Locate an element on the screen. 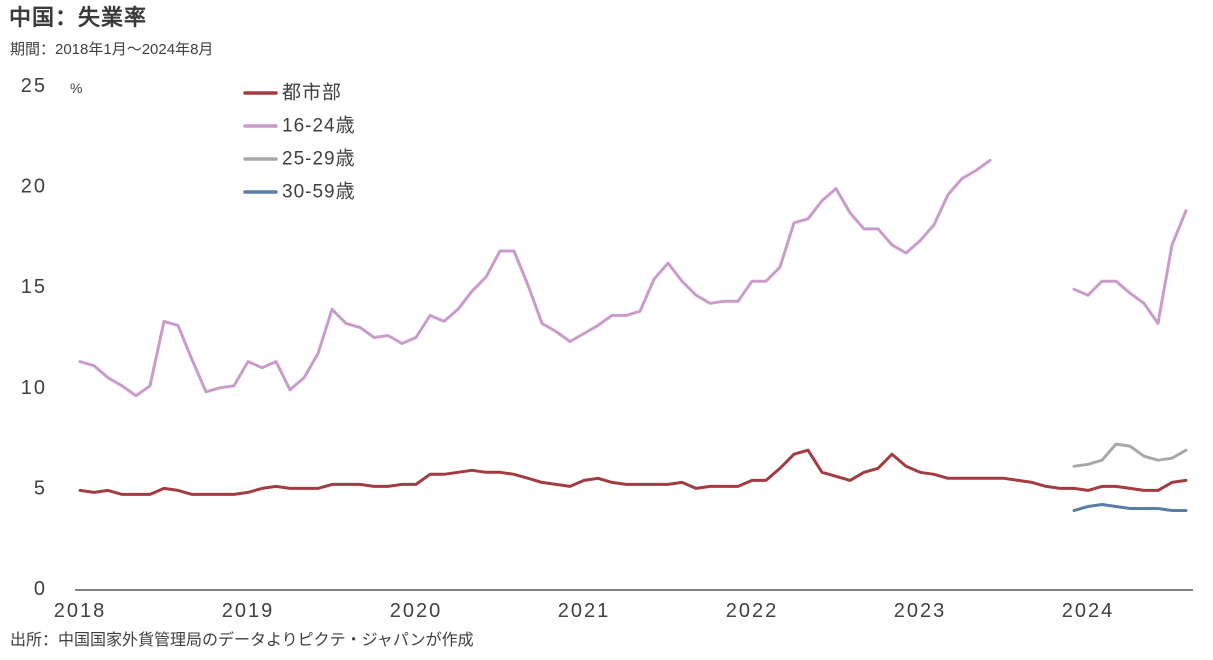 This screenshot has height=660, width=1213. legend-label: 25-29歳 is located at coordinates (319, 159).